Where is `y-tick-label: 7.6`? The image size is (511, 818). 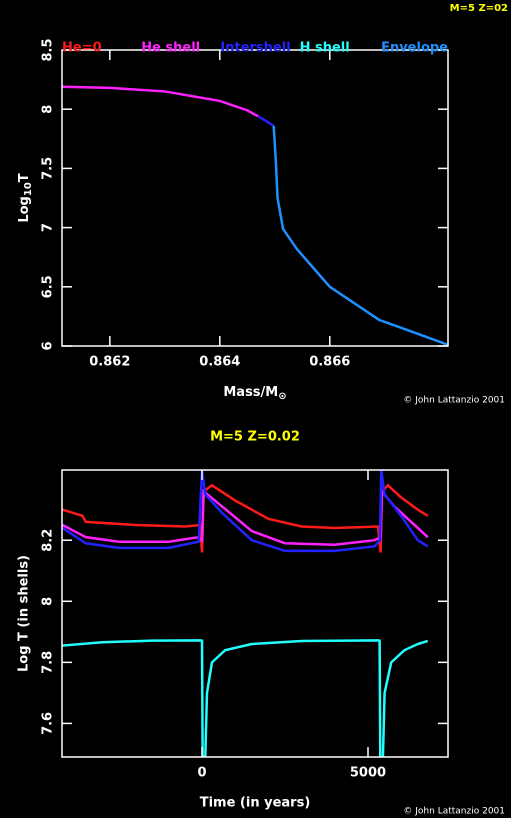 y-tick-label: 7.6 is located at coordinates (48, 723).